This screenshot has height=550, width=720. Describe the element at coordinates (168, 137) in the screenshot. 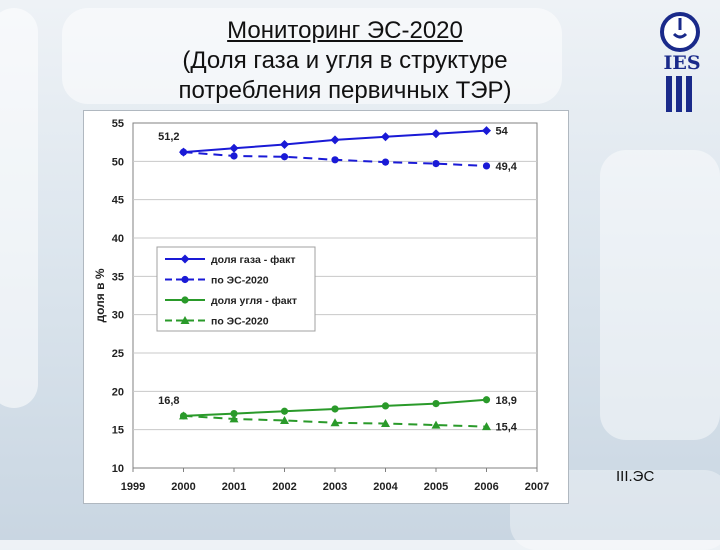

I see `data-label: 51,2` at that location.